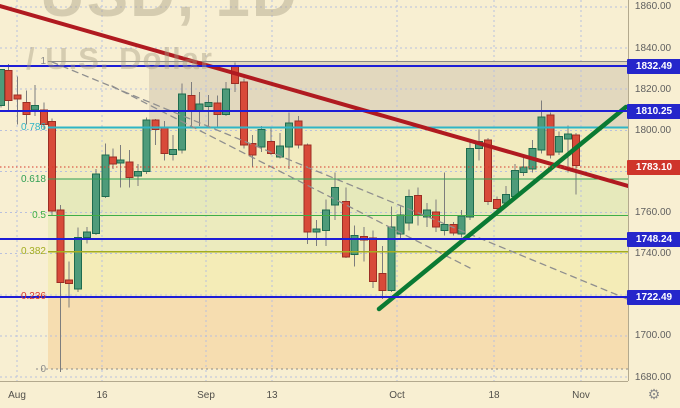  I want to click on time-tick-18: 18, so click(494, 395).